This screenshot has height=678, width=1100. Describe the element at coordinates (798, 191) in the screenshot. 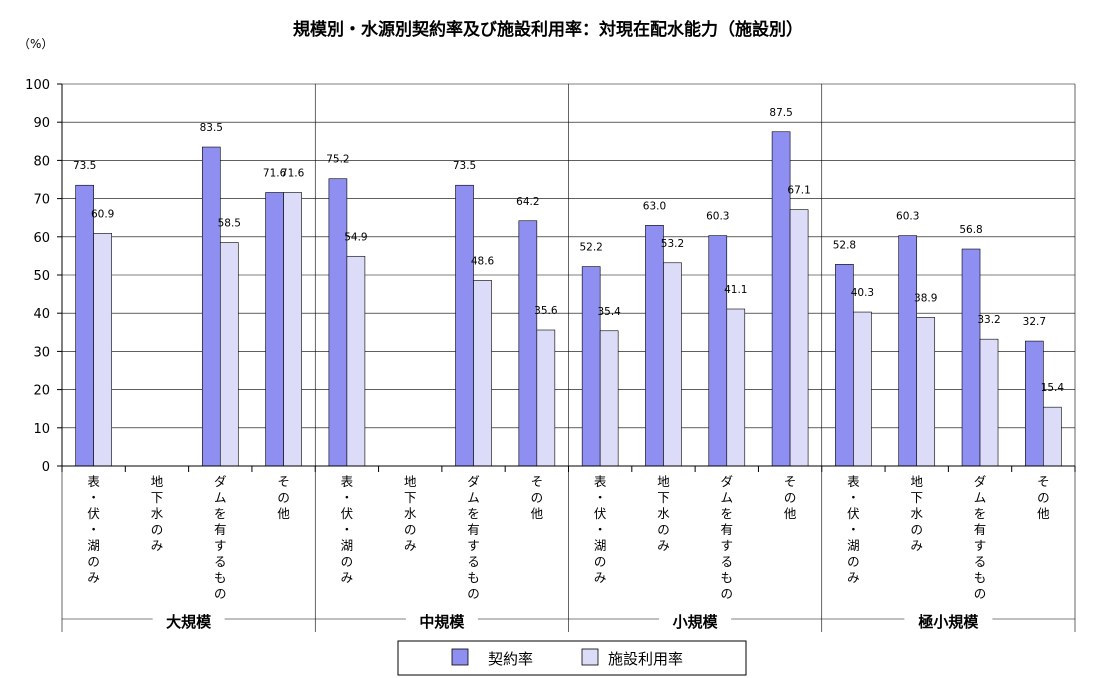

I see `data-label: 67.1` at that location.